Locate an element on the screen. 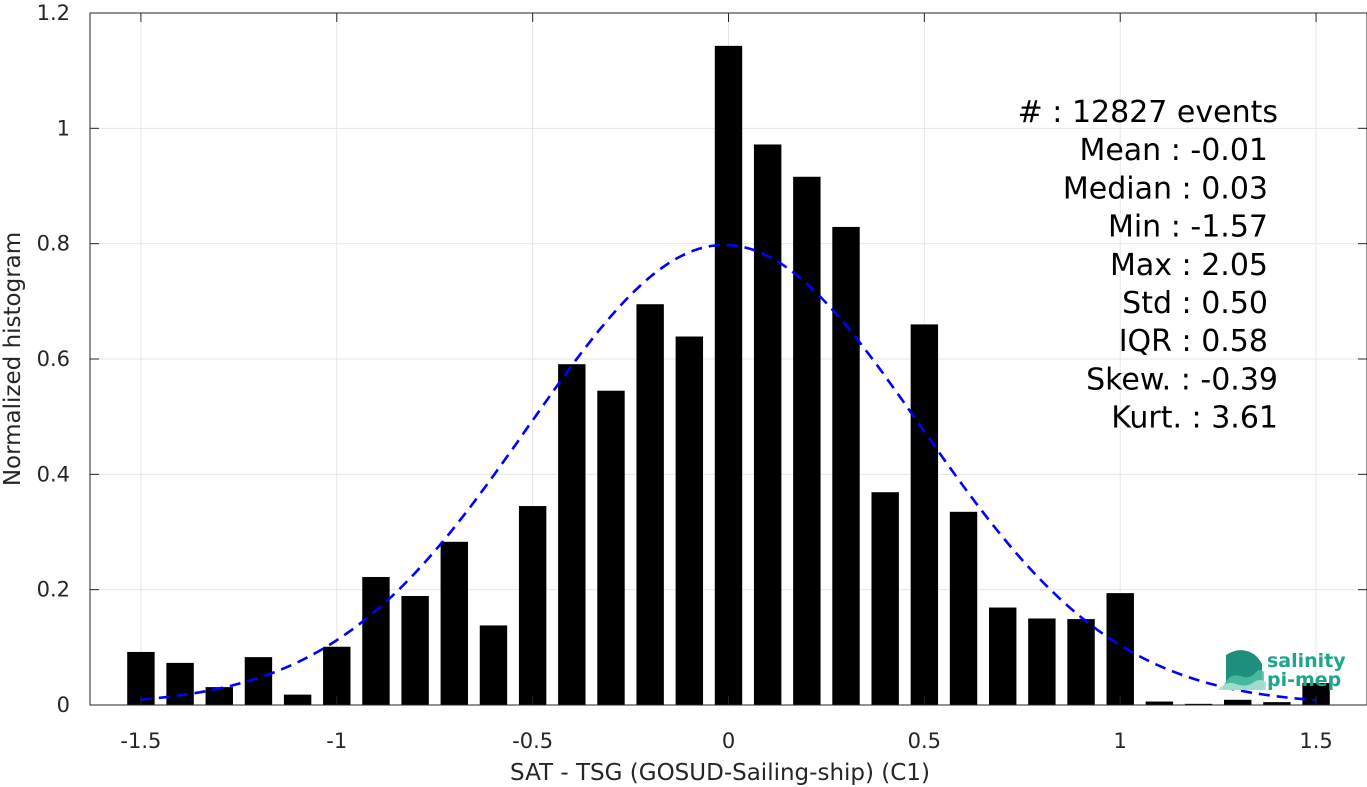 The width and height of the screenshot is (1367, 787). salinity-pi-mep-logo: salinity pi-mep is located at coordinates (1282, 670).